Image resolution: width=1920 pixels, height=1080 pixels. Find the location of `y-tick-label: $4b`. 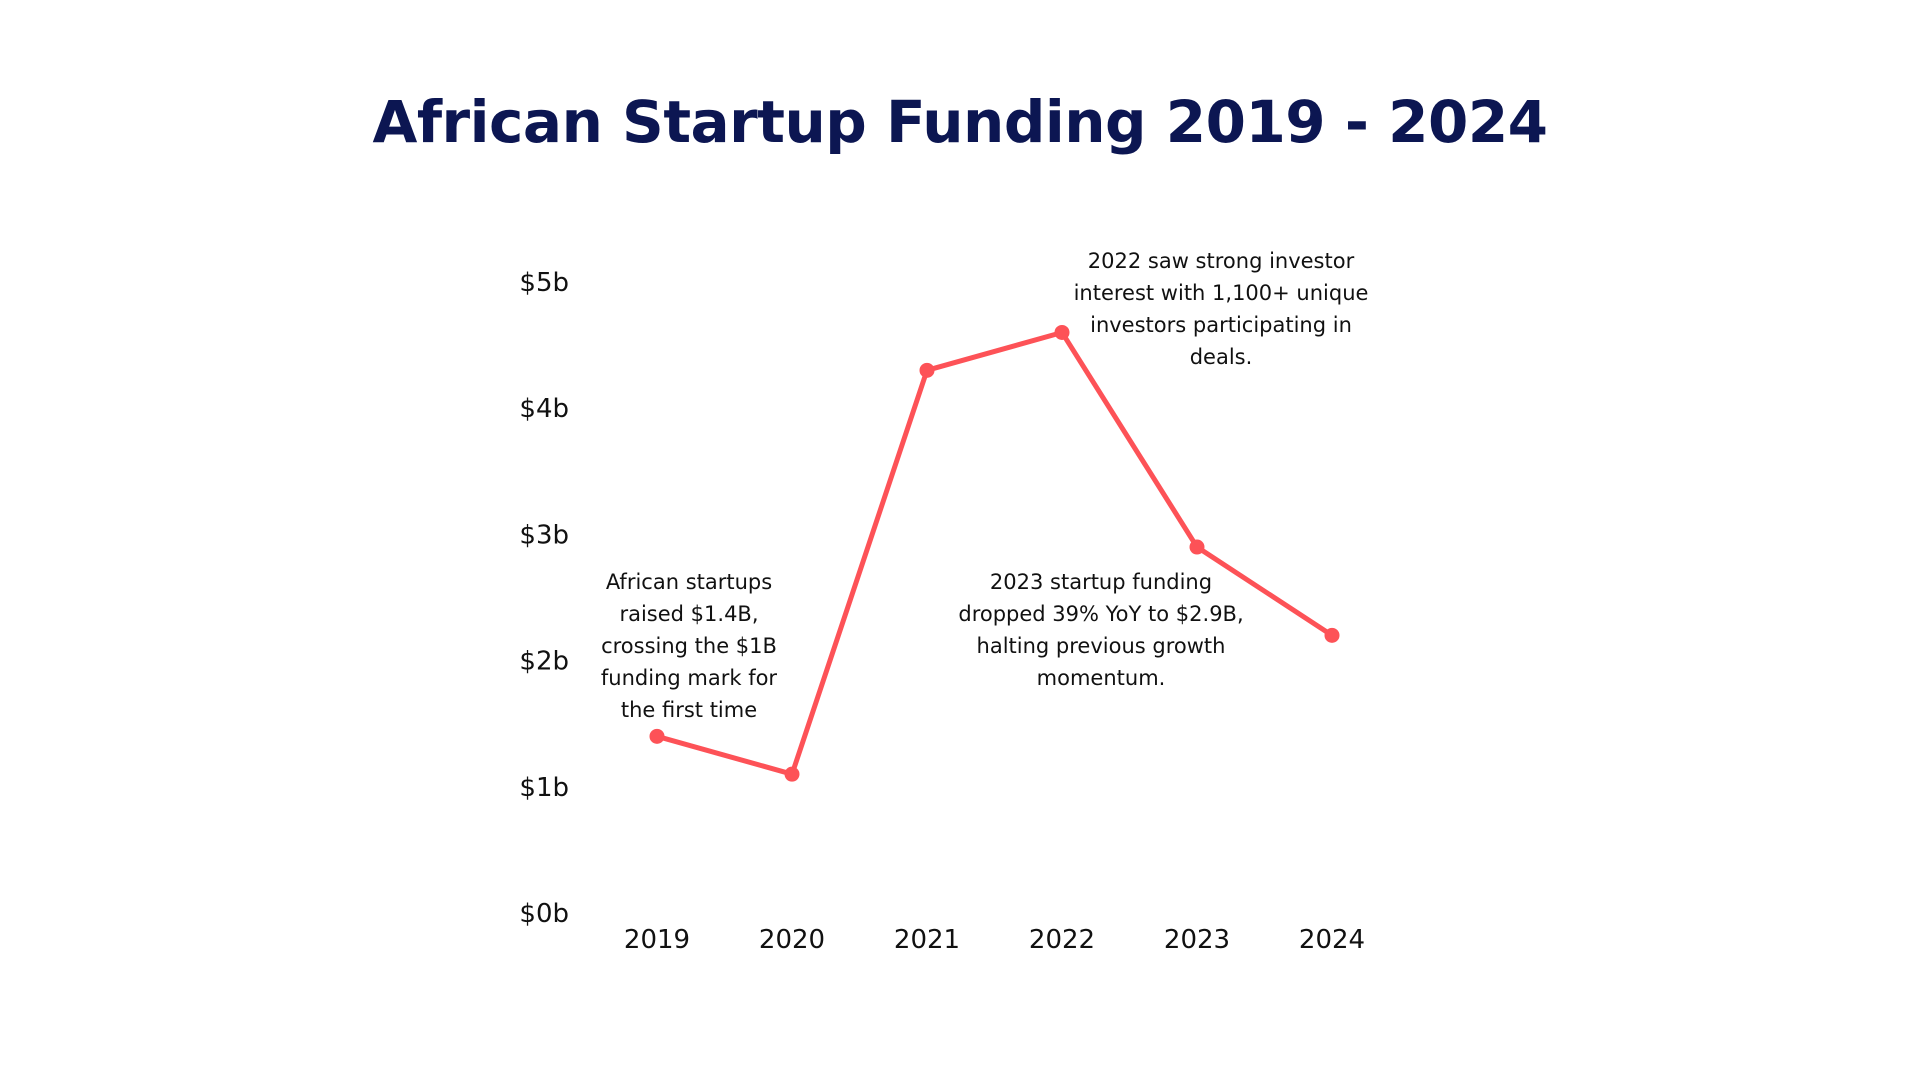

y-tick-label: $4b is located at coordinates (544, 409).